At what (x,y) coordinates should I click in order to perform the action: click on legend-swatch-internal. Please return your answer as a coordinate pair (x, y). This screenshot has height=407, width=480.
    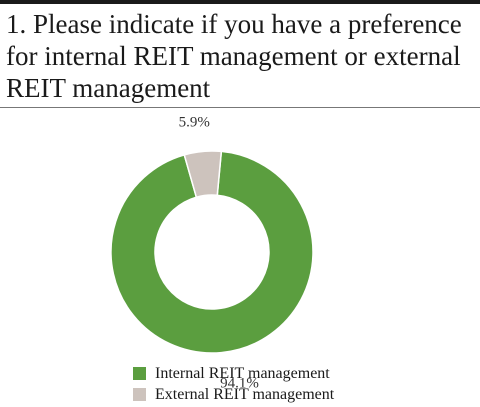
    Looking at the image, I should click on (139, 373).